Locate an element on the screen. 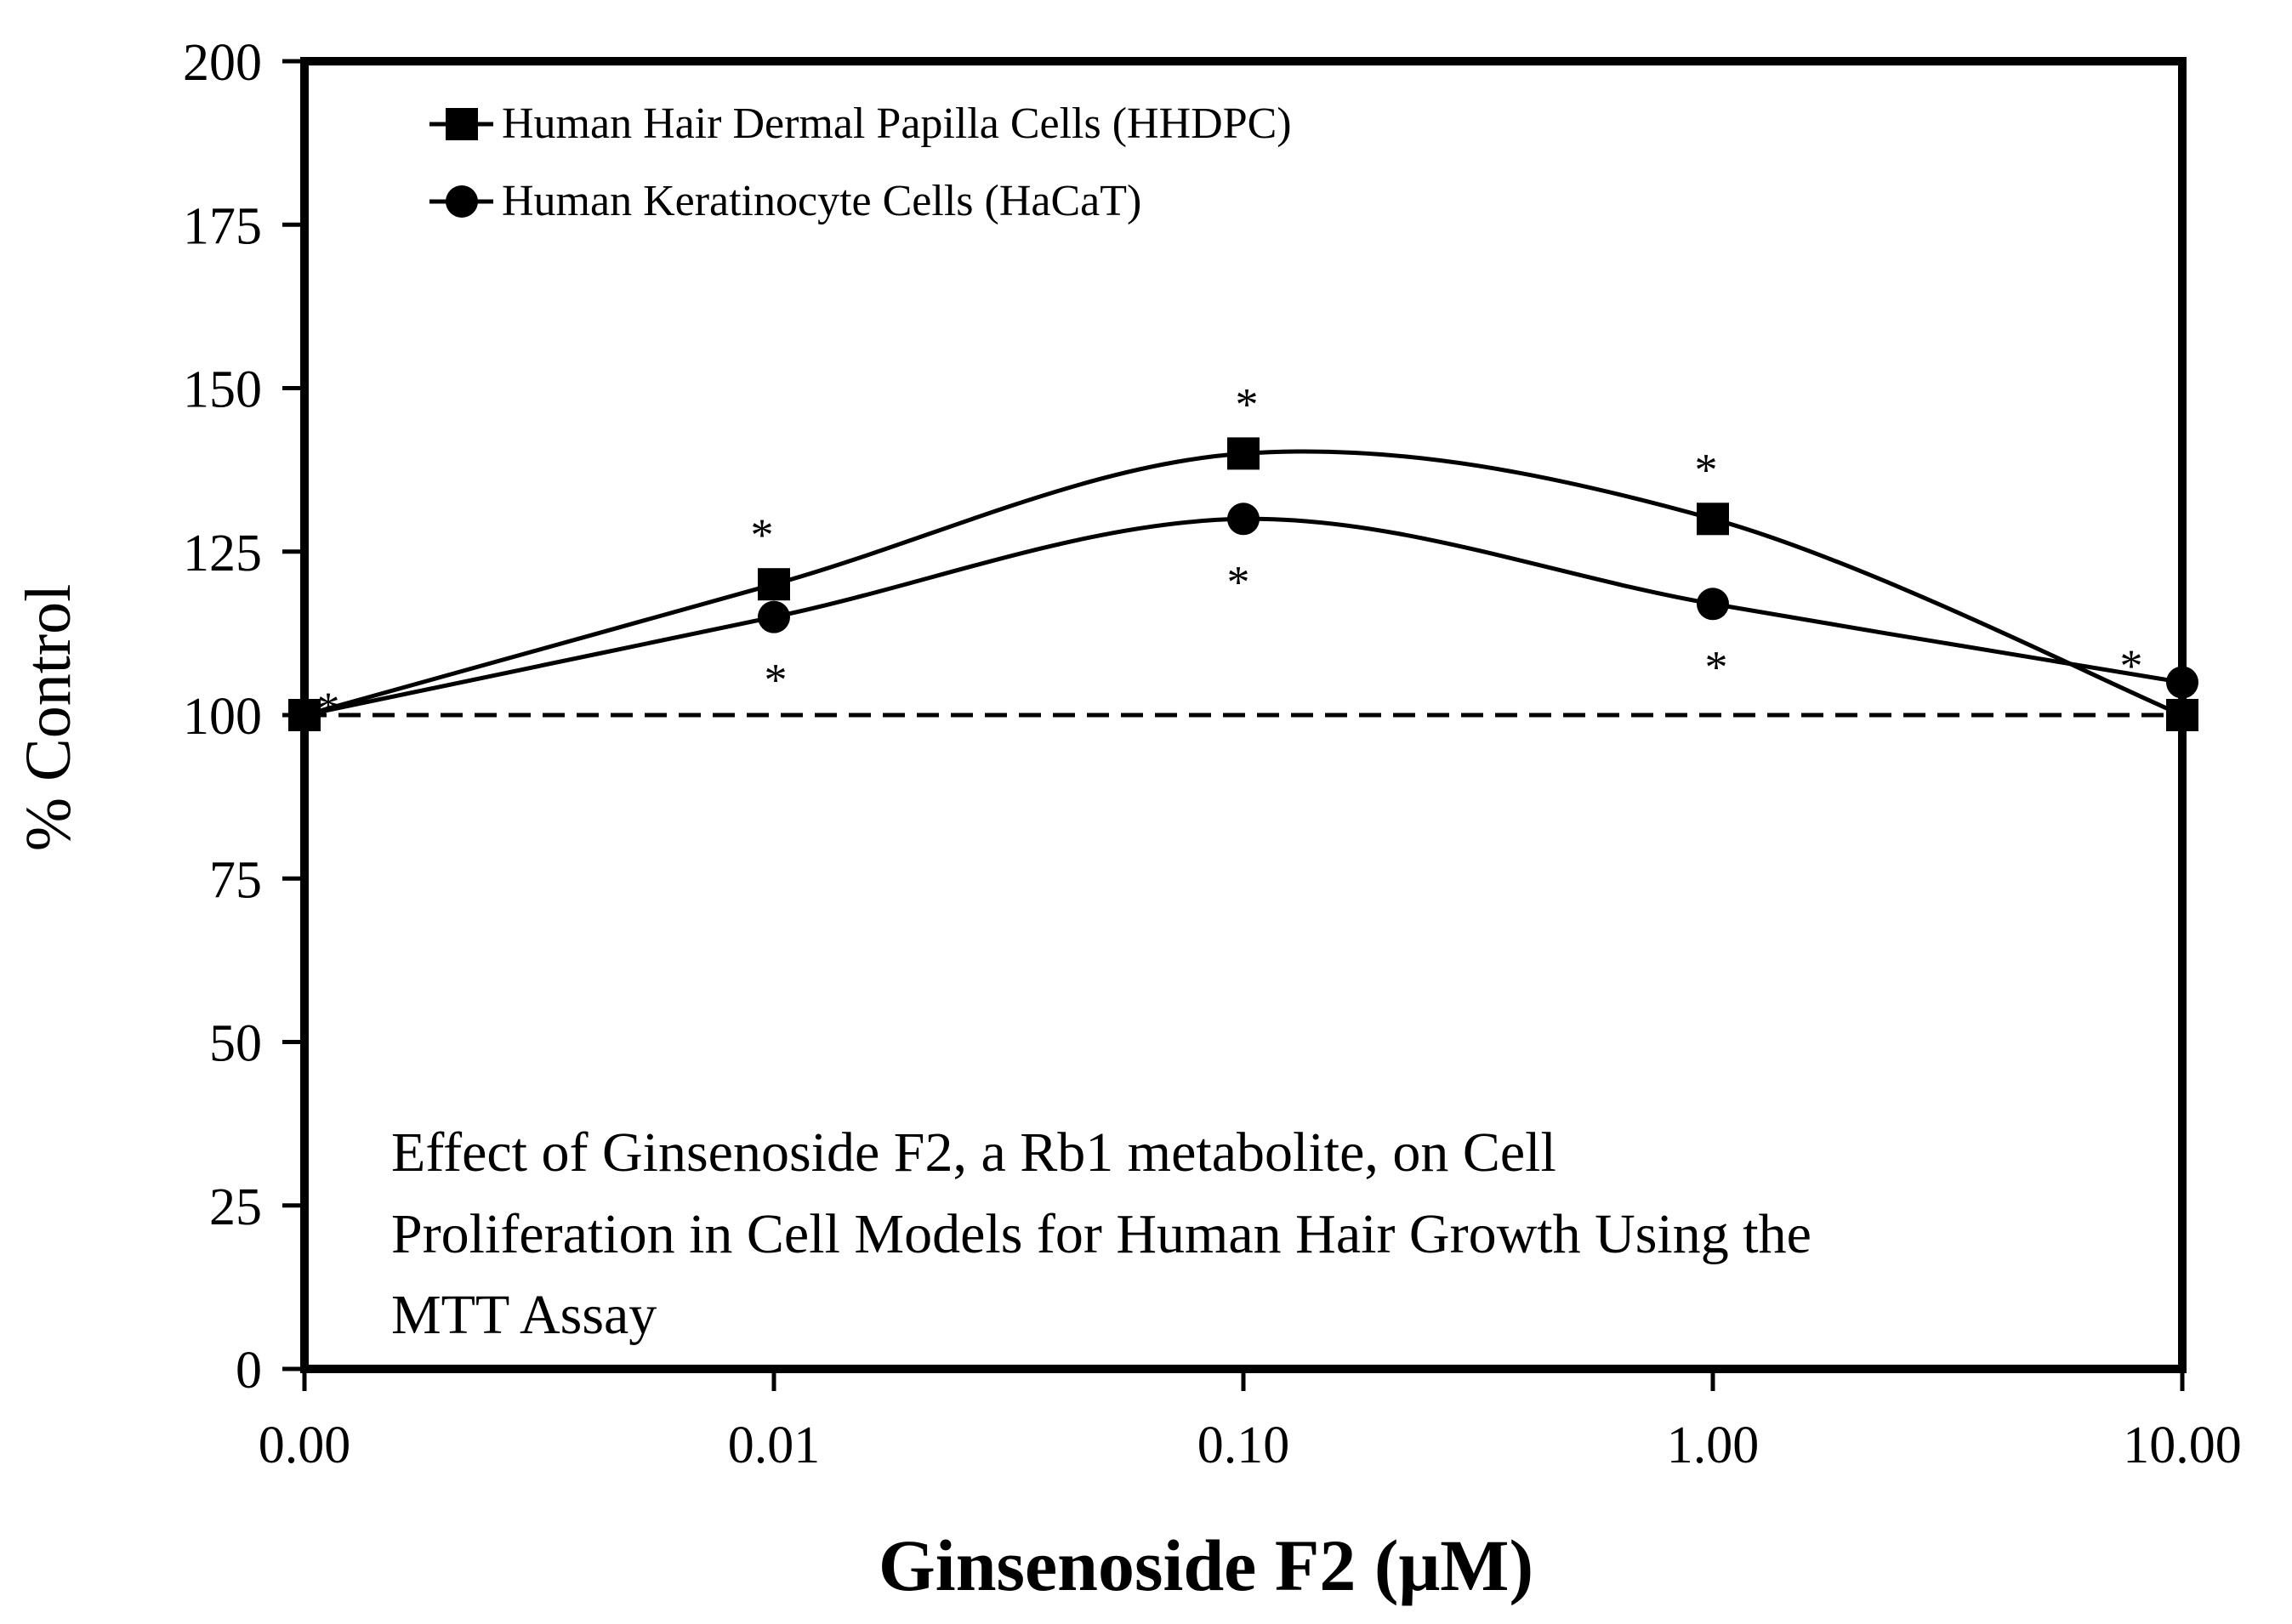 The height and width of the screenshot is (1624, 2292). x-tick-label-0.00: 0.00 is located at coordinates (305, 1445).